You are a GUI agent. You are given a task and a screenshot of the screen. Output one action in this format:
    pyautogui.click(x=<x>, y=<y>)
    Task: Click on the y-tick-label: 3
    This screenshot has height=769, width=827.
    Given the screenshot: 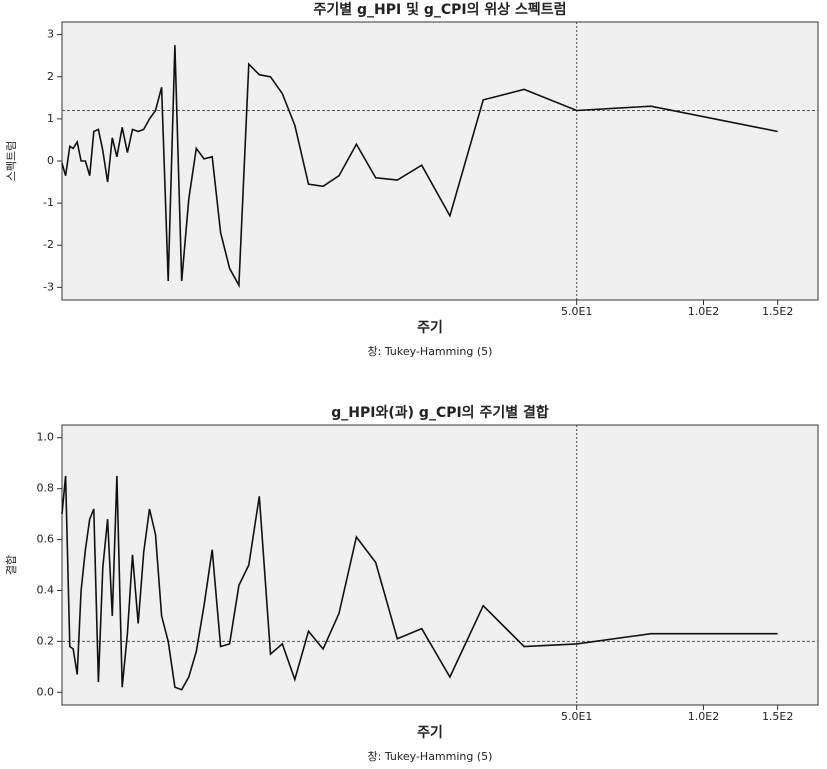 What is the action you would take?
    pyautogui.click(x=50, y=34)
    